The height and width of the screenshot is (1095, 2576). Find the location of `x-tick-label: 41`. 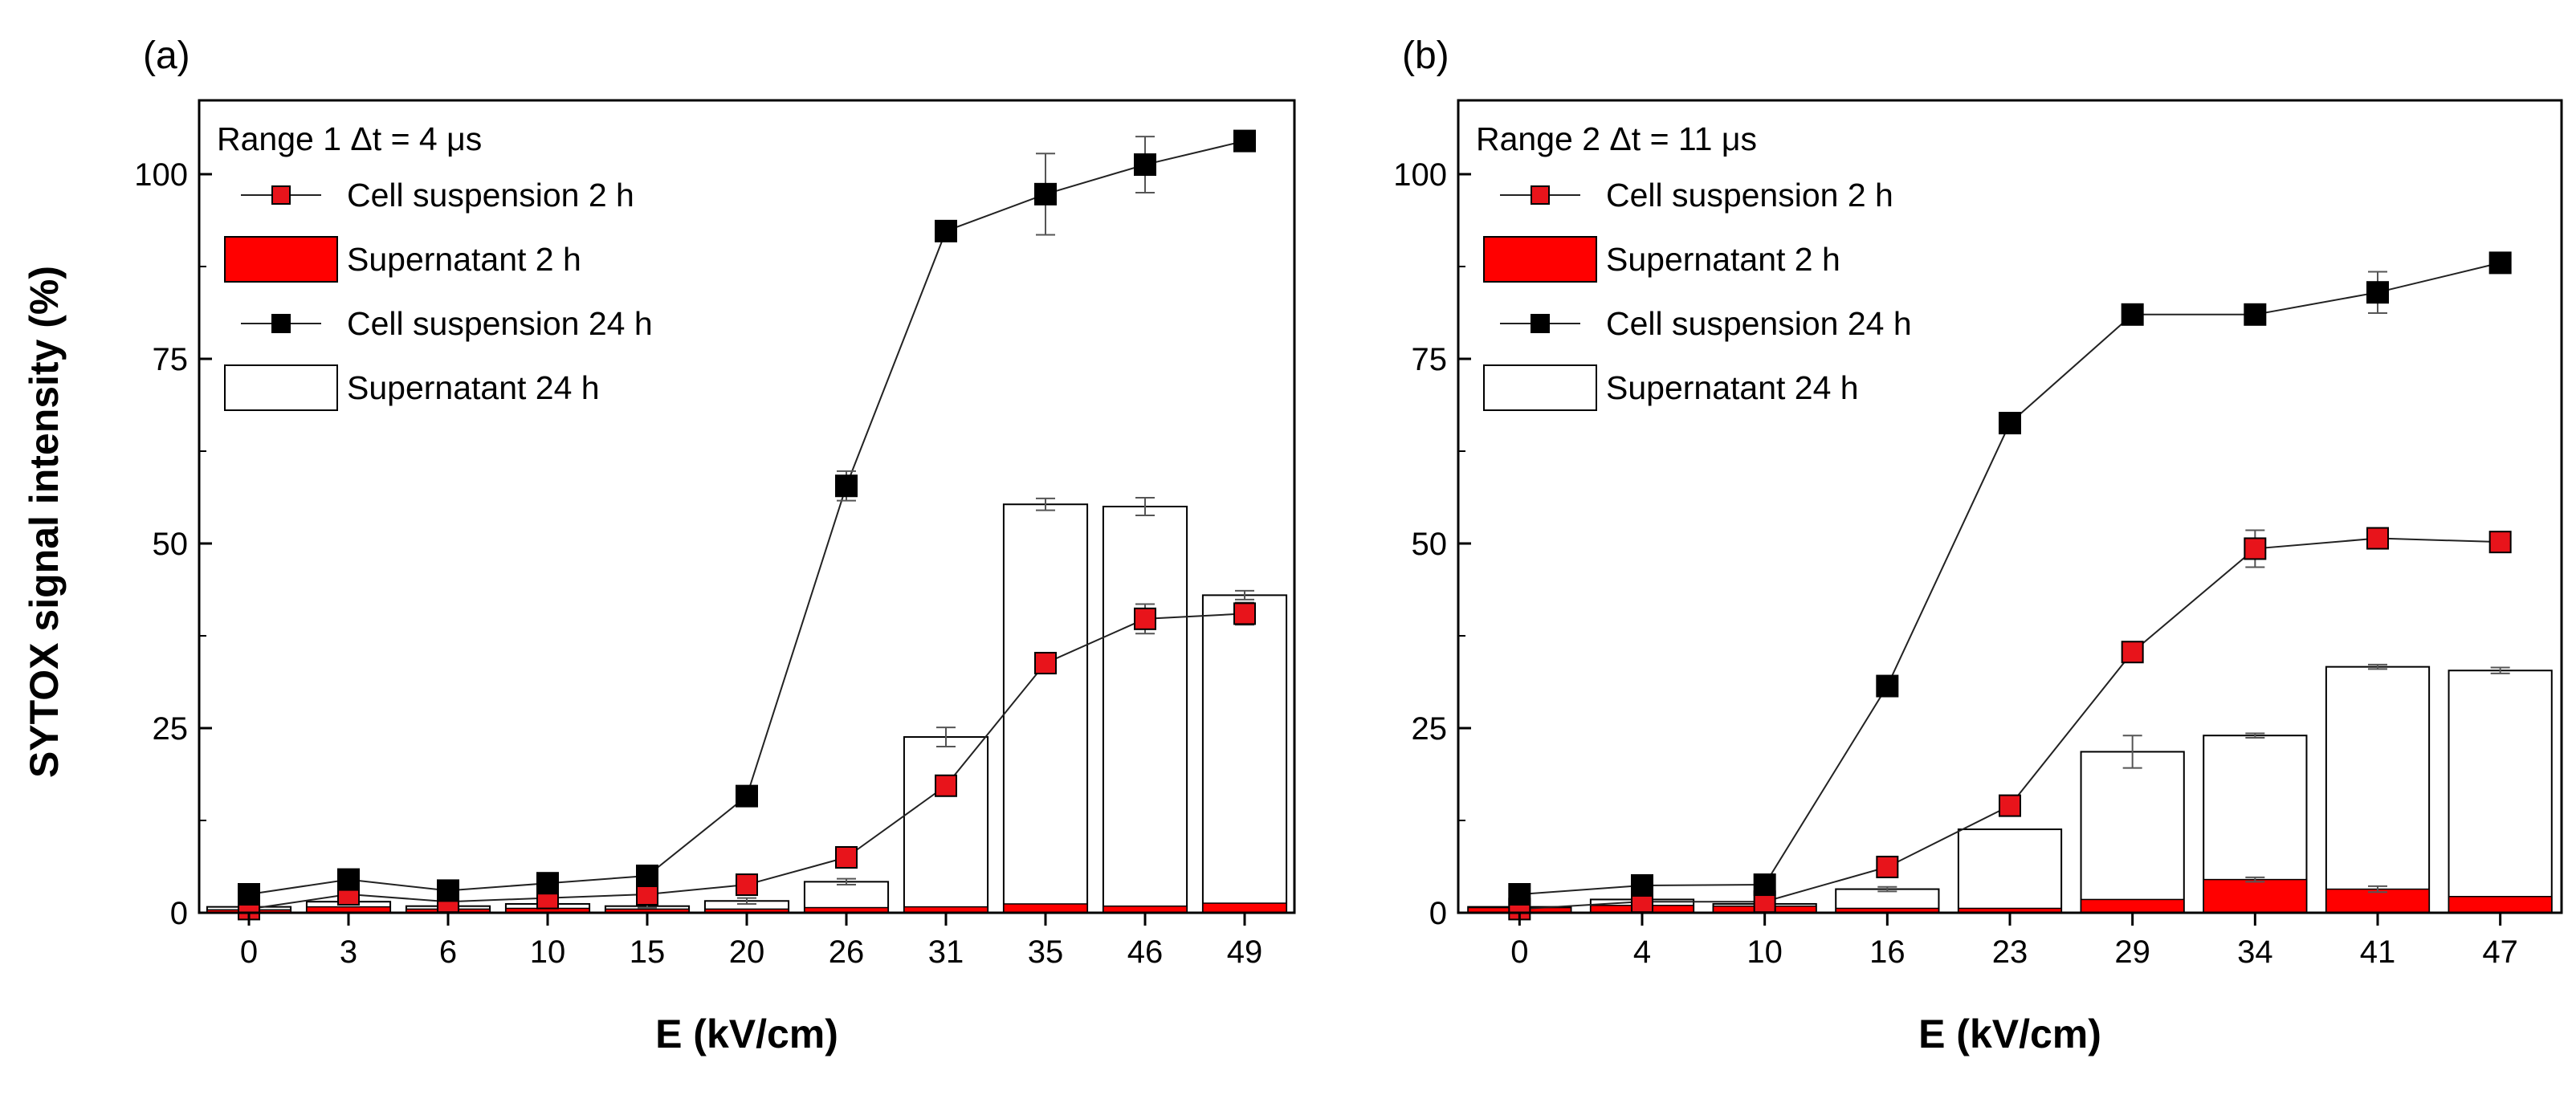

x-tick-label: 41 is located at coordinates (2378, 952).